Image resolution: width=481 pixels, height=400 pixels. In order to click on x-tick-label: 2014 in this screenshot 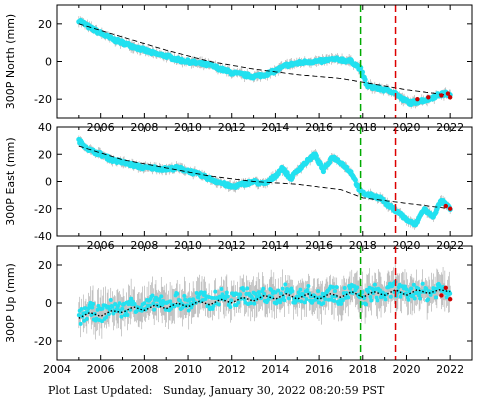, I will do `click(275, 369)`.